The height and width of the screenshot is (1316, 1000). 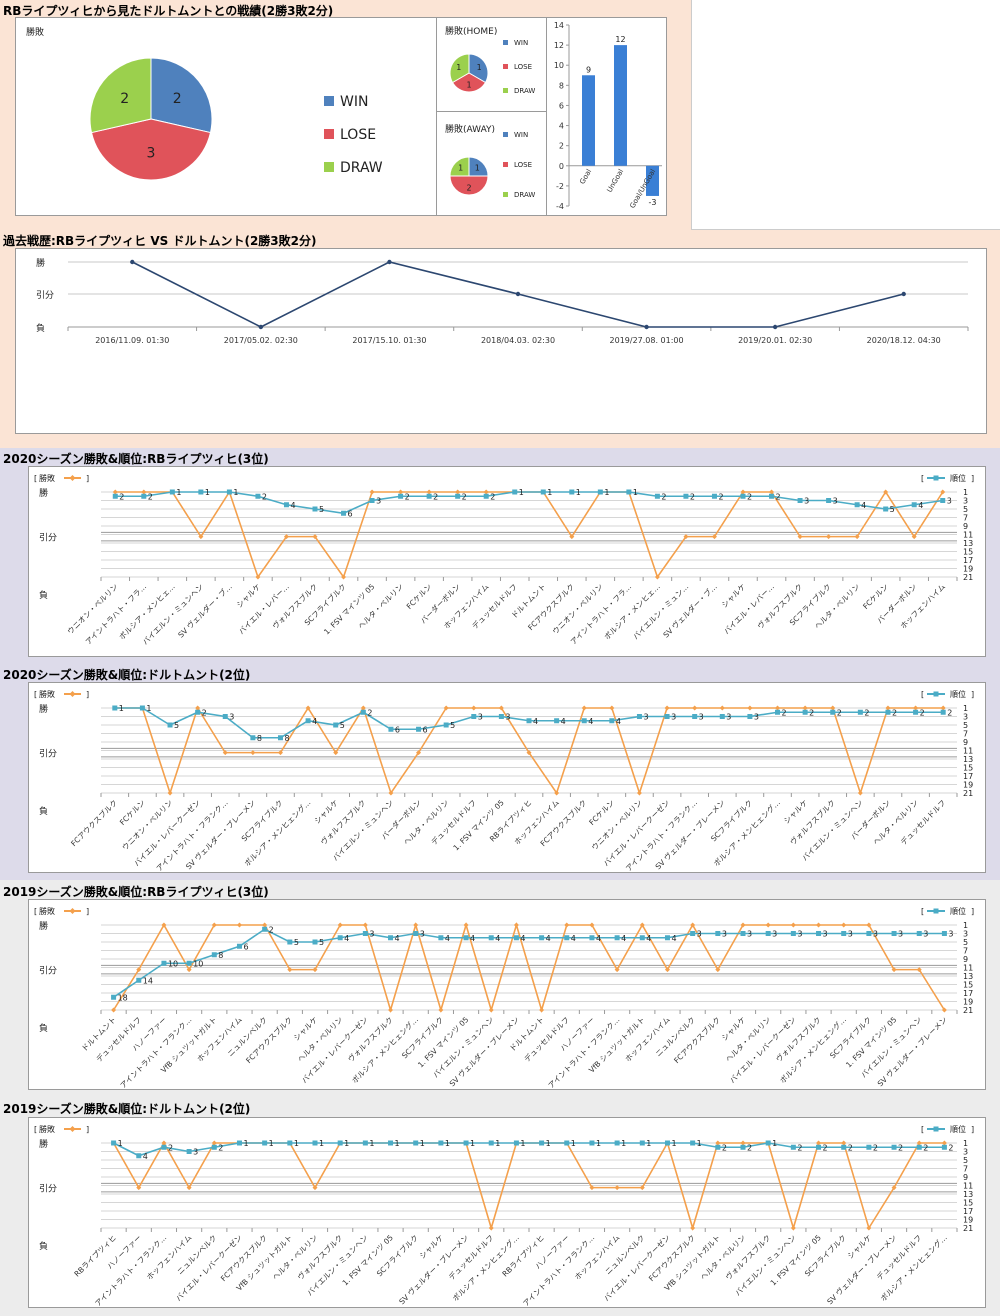 I want to click on legend-label-win: WIN, so click(x=521, y=135).